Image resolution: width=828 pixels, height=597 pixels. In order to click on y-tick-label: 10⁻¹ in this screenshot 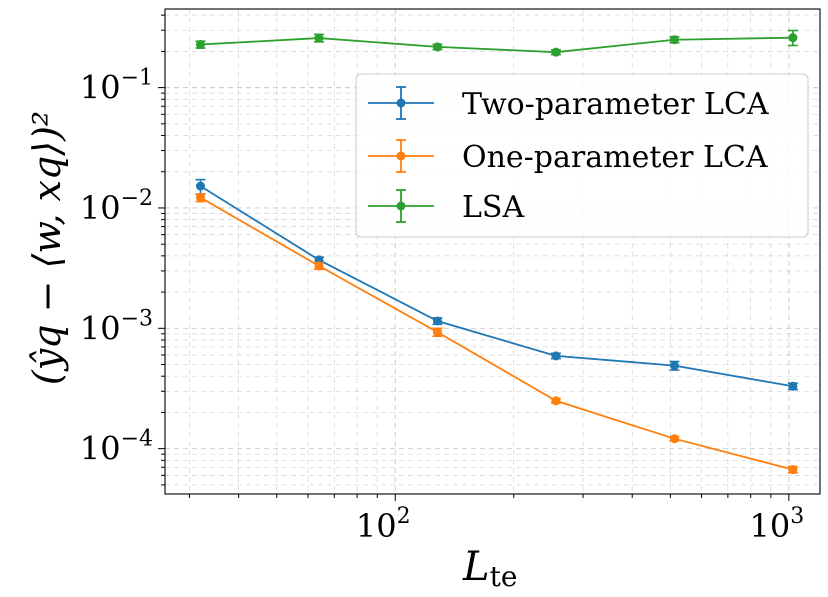, I will do `click(116, 86)`.